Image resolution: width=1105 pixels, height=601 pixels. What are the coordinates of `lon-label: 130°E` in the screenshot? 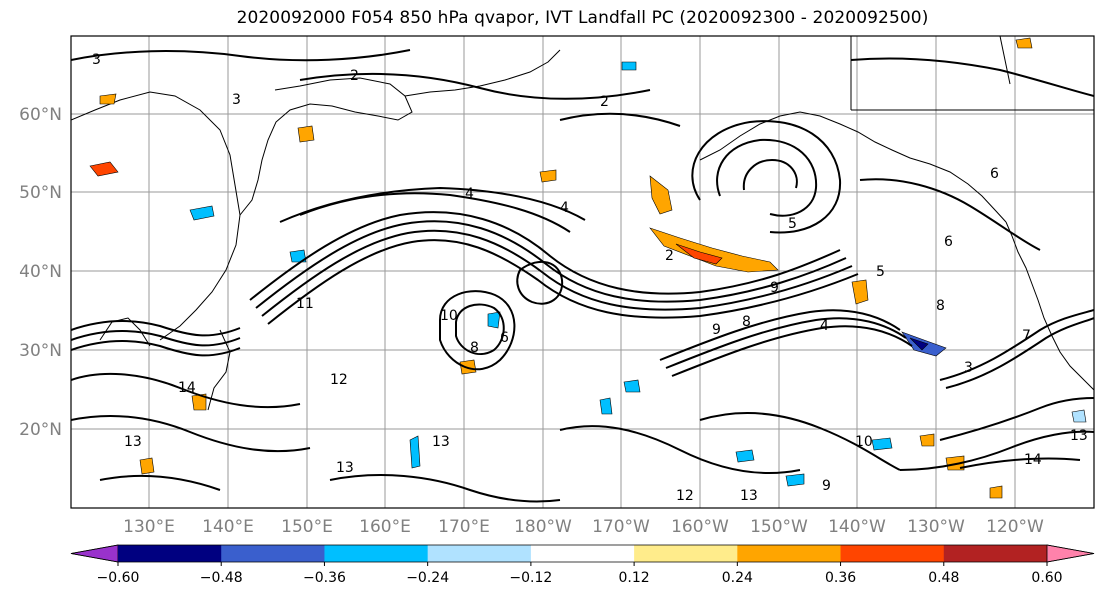 It's located at (149, 527).